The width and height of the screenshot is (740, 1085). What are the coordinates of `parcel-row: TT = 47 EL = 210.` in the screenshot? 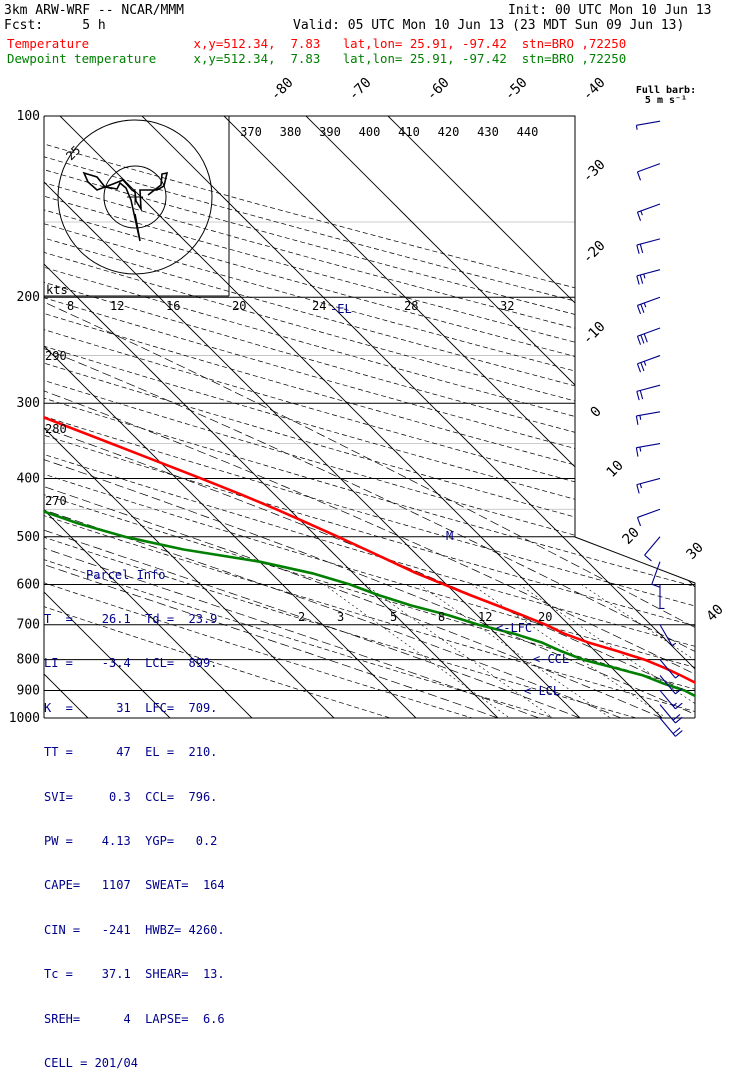 It's located at (131, 752).